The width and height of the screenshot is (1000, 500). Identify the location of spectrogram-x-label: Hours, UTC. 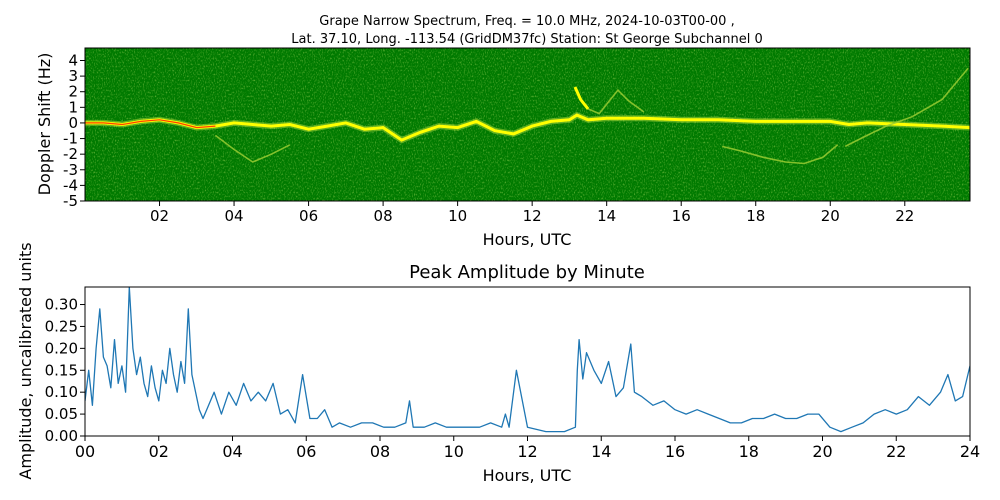
(527, 239).